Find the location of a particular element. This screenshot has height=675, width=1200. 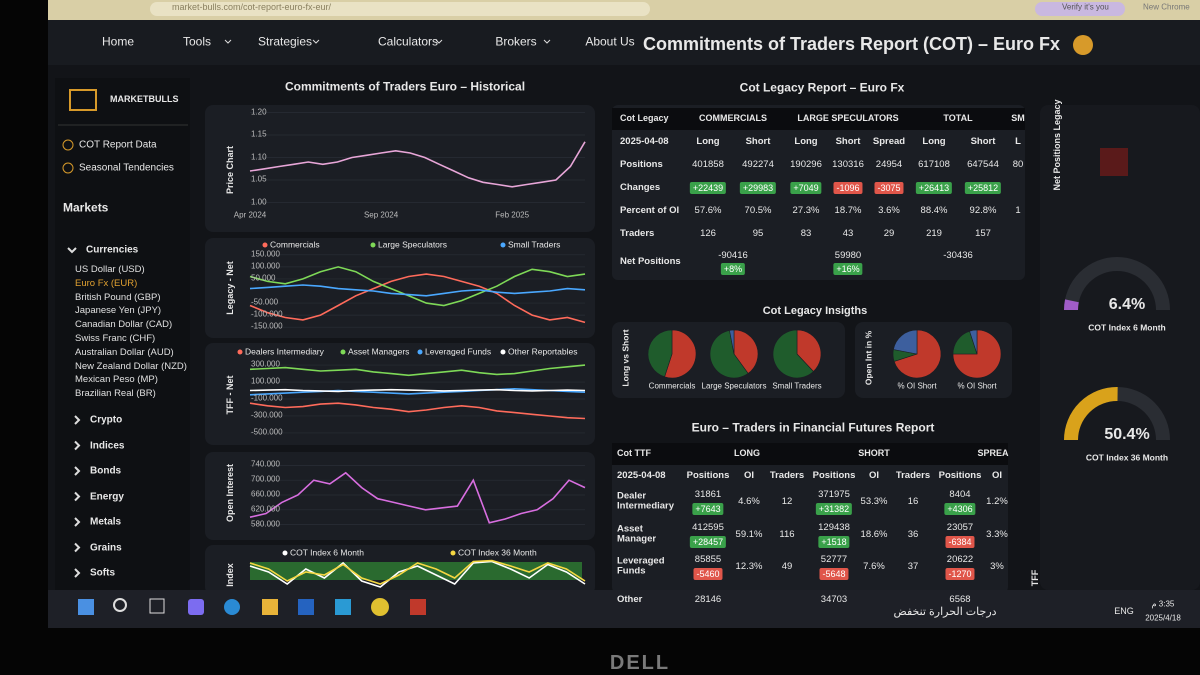

monitor-brand: DELL is located at coordinates (640, 663).